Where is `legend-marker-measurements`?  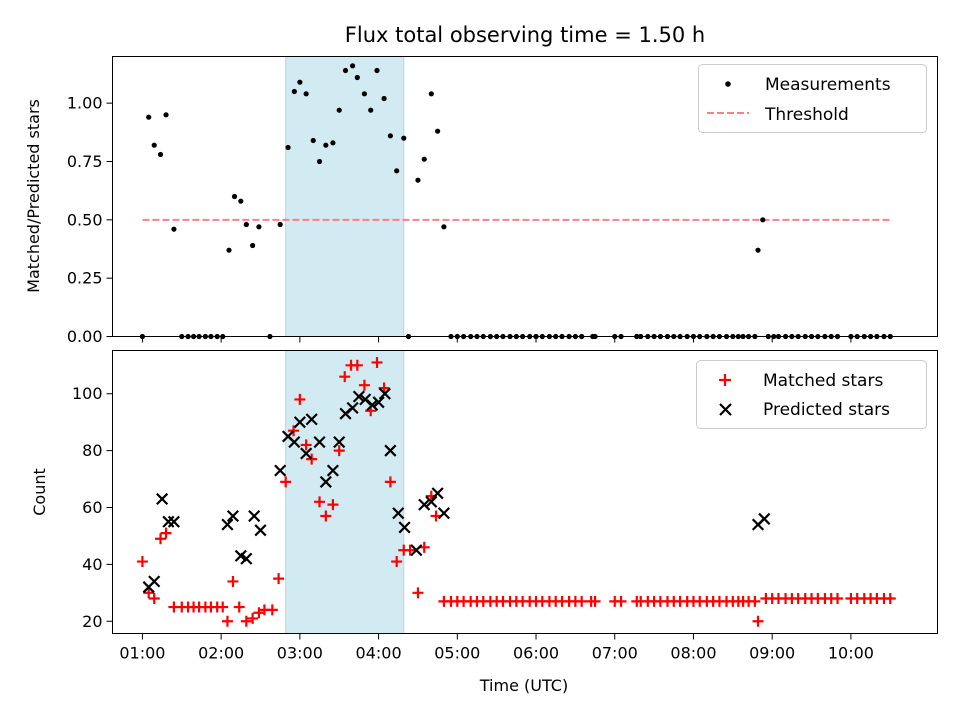 legend-marker-measurements is located at coordinates (728, 84).